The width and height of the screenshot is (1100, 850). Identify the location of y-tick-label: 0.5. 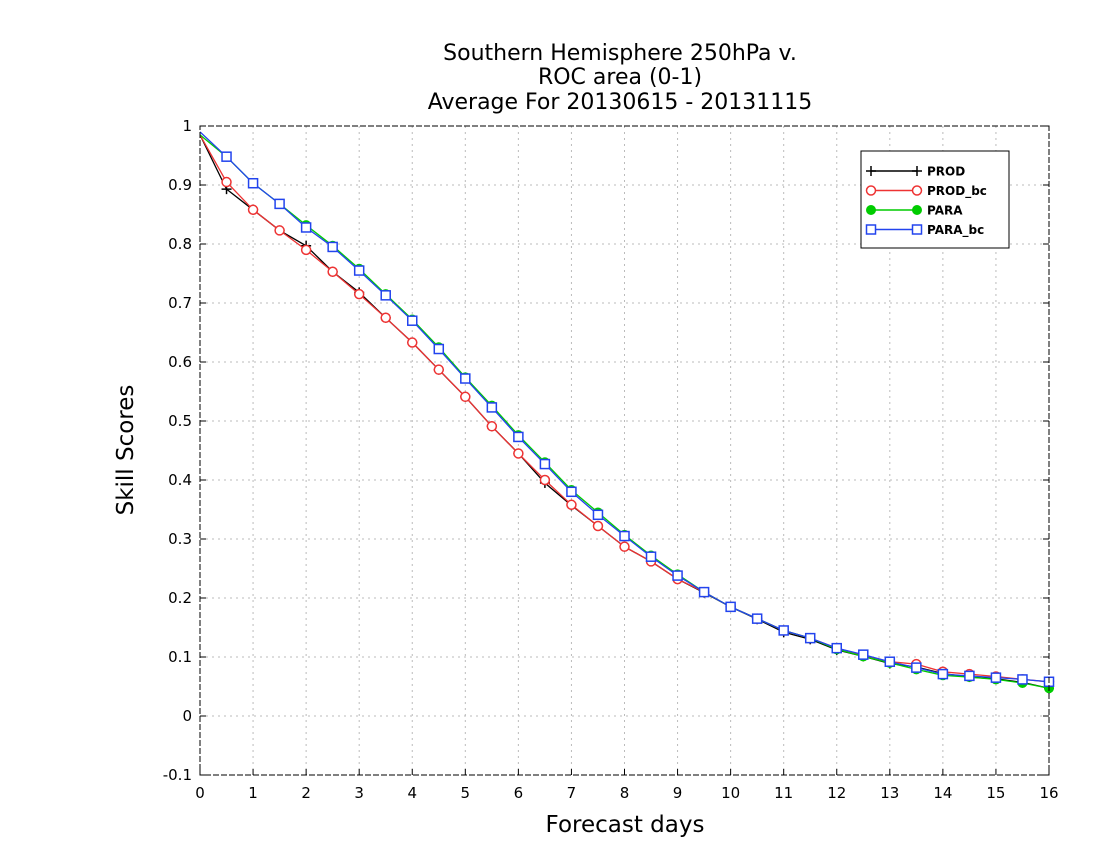
(180, 421).